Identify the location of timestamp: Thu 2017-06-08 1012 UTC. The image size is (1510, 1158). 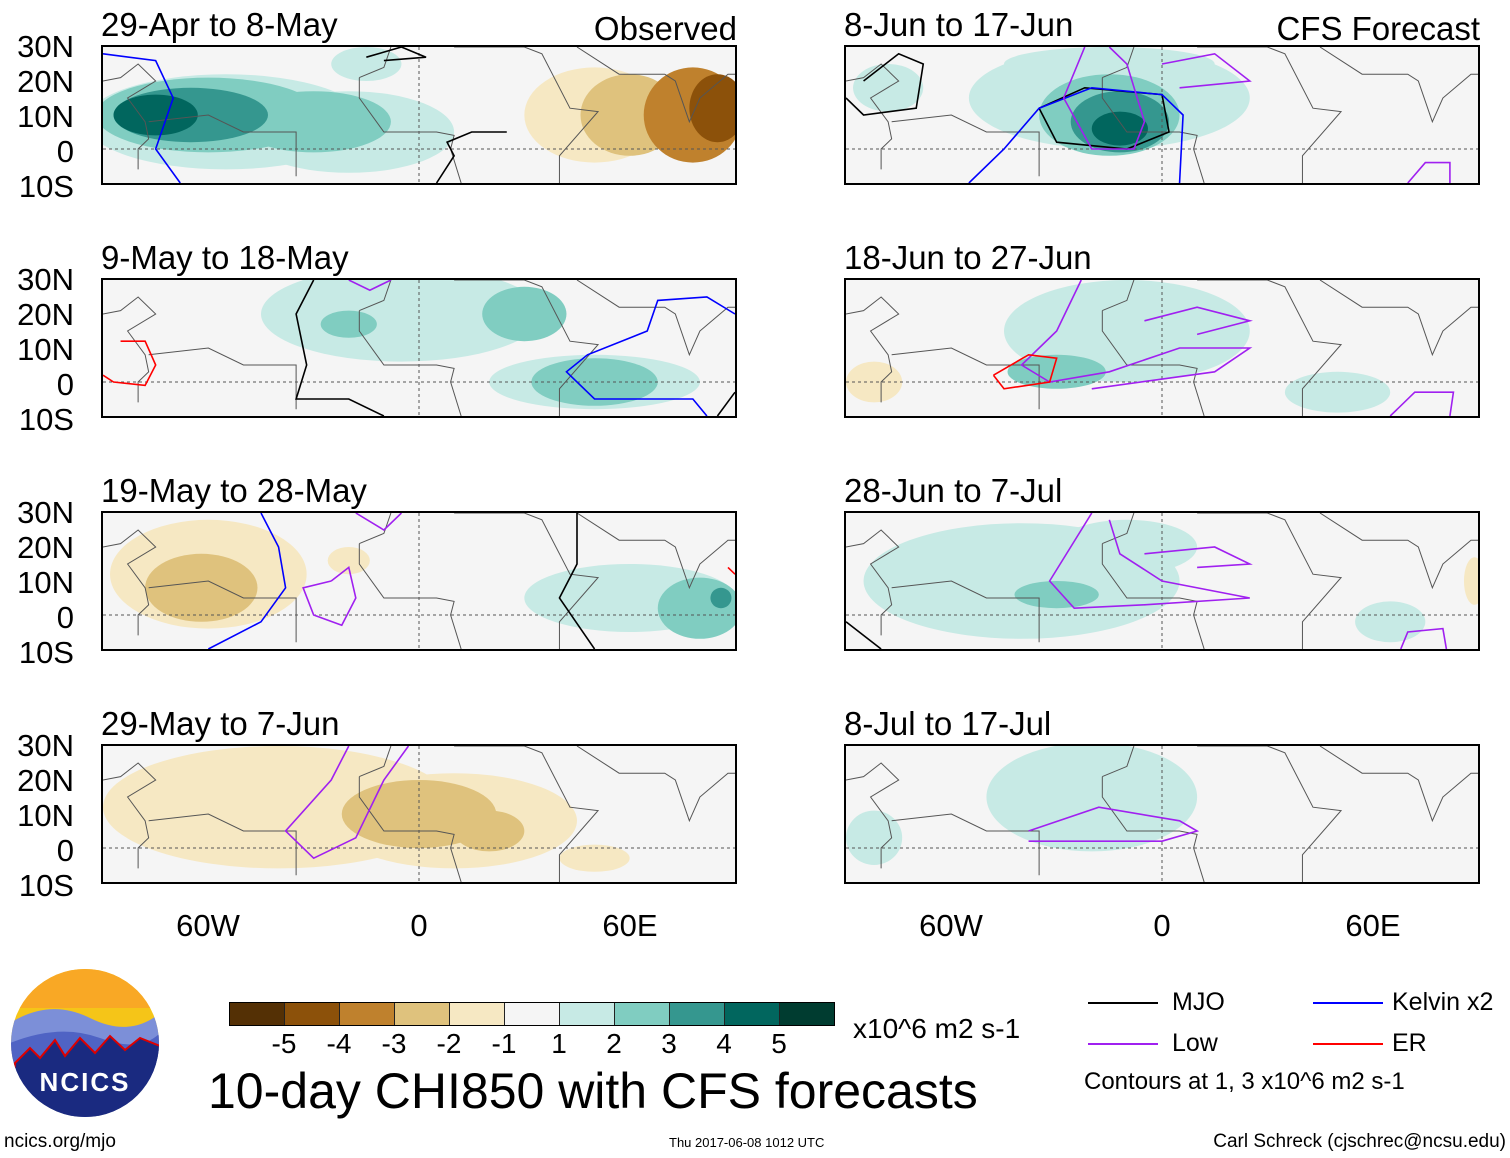
(747, 1142).